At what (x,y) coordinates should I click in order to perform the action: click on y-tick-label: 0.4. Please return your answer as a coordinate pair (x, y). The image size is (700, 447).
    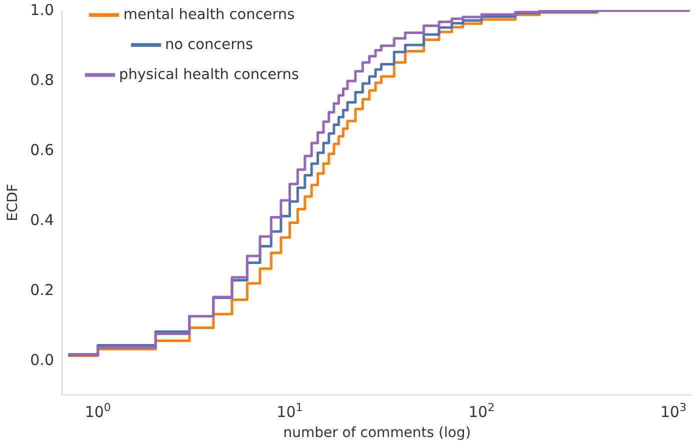
    Looking at the image, I should click on (42, 220).